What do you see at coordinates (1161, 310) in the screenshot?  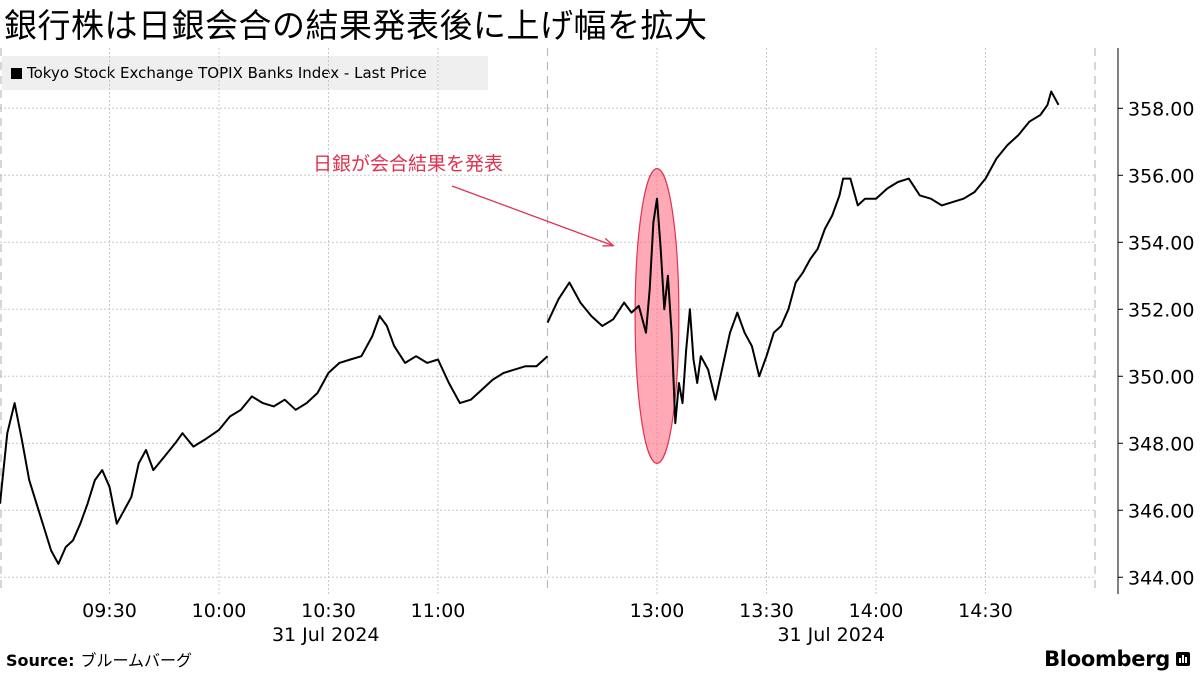 I see `y-tick-label: 352.00` at bounding box center [1161, 310].